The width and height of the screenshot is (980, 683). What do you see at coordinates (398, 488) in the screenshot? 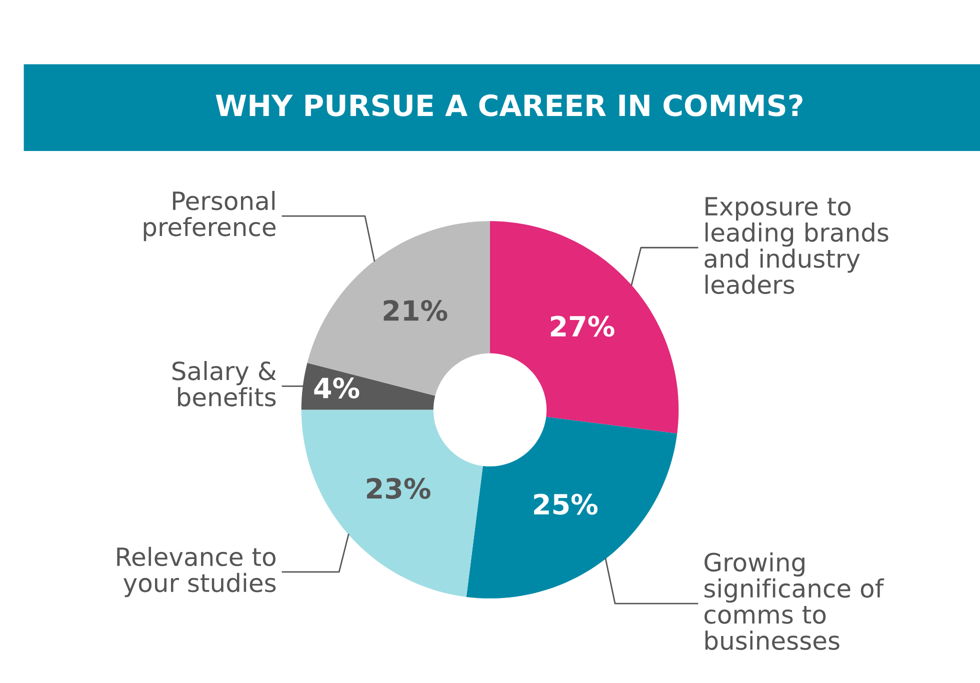
I see `data-label: 23%` at bounding box center [398, 488].